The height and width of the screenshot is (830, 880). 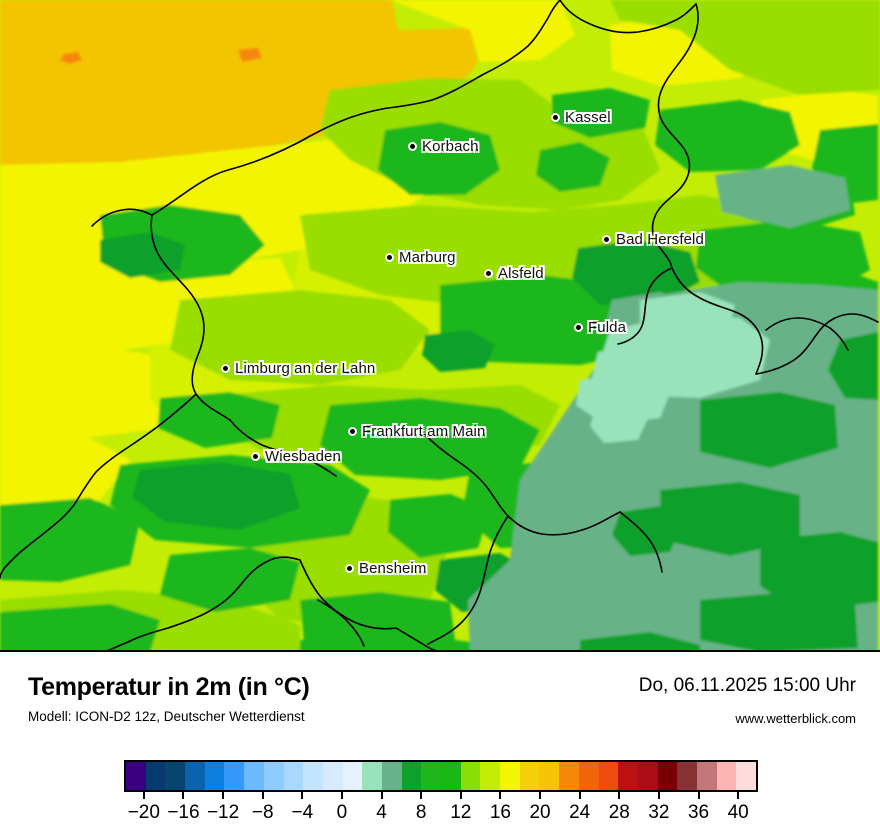 What do you see at coordinates (303, 456) in the screenshot?
I see `city-label: Wiesbaden` at bounding box center [303, 456].